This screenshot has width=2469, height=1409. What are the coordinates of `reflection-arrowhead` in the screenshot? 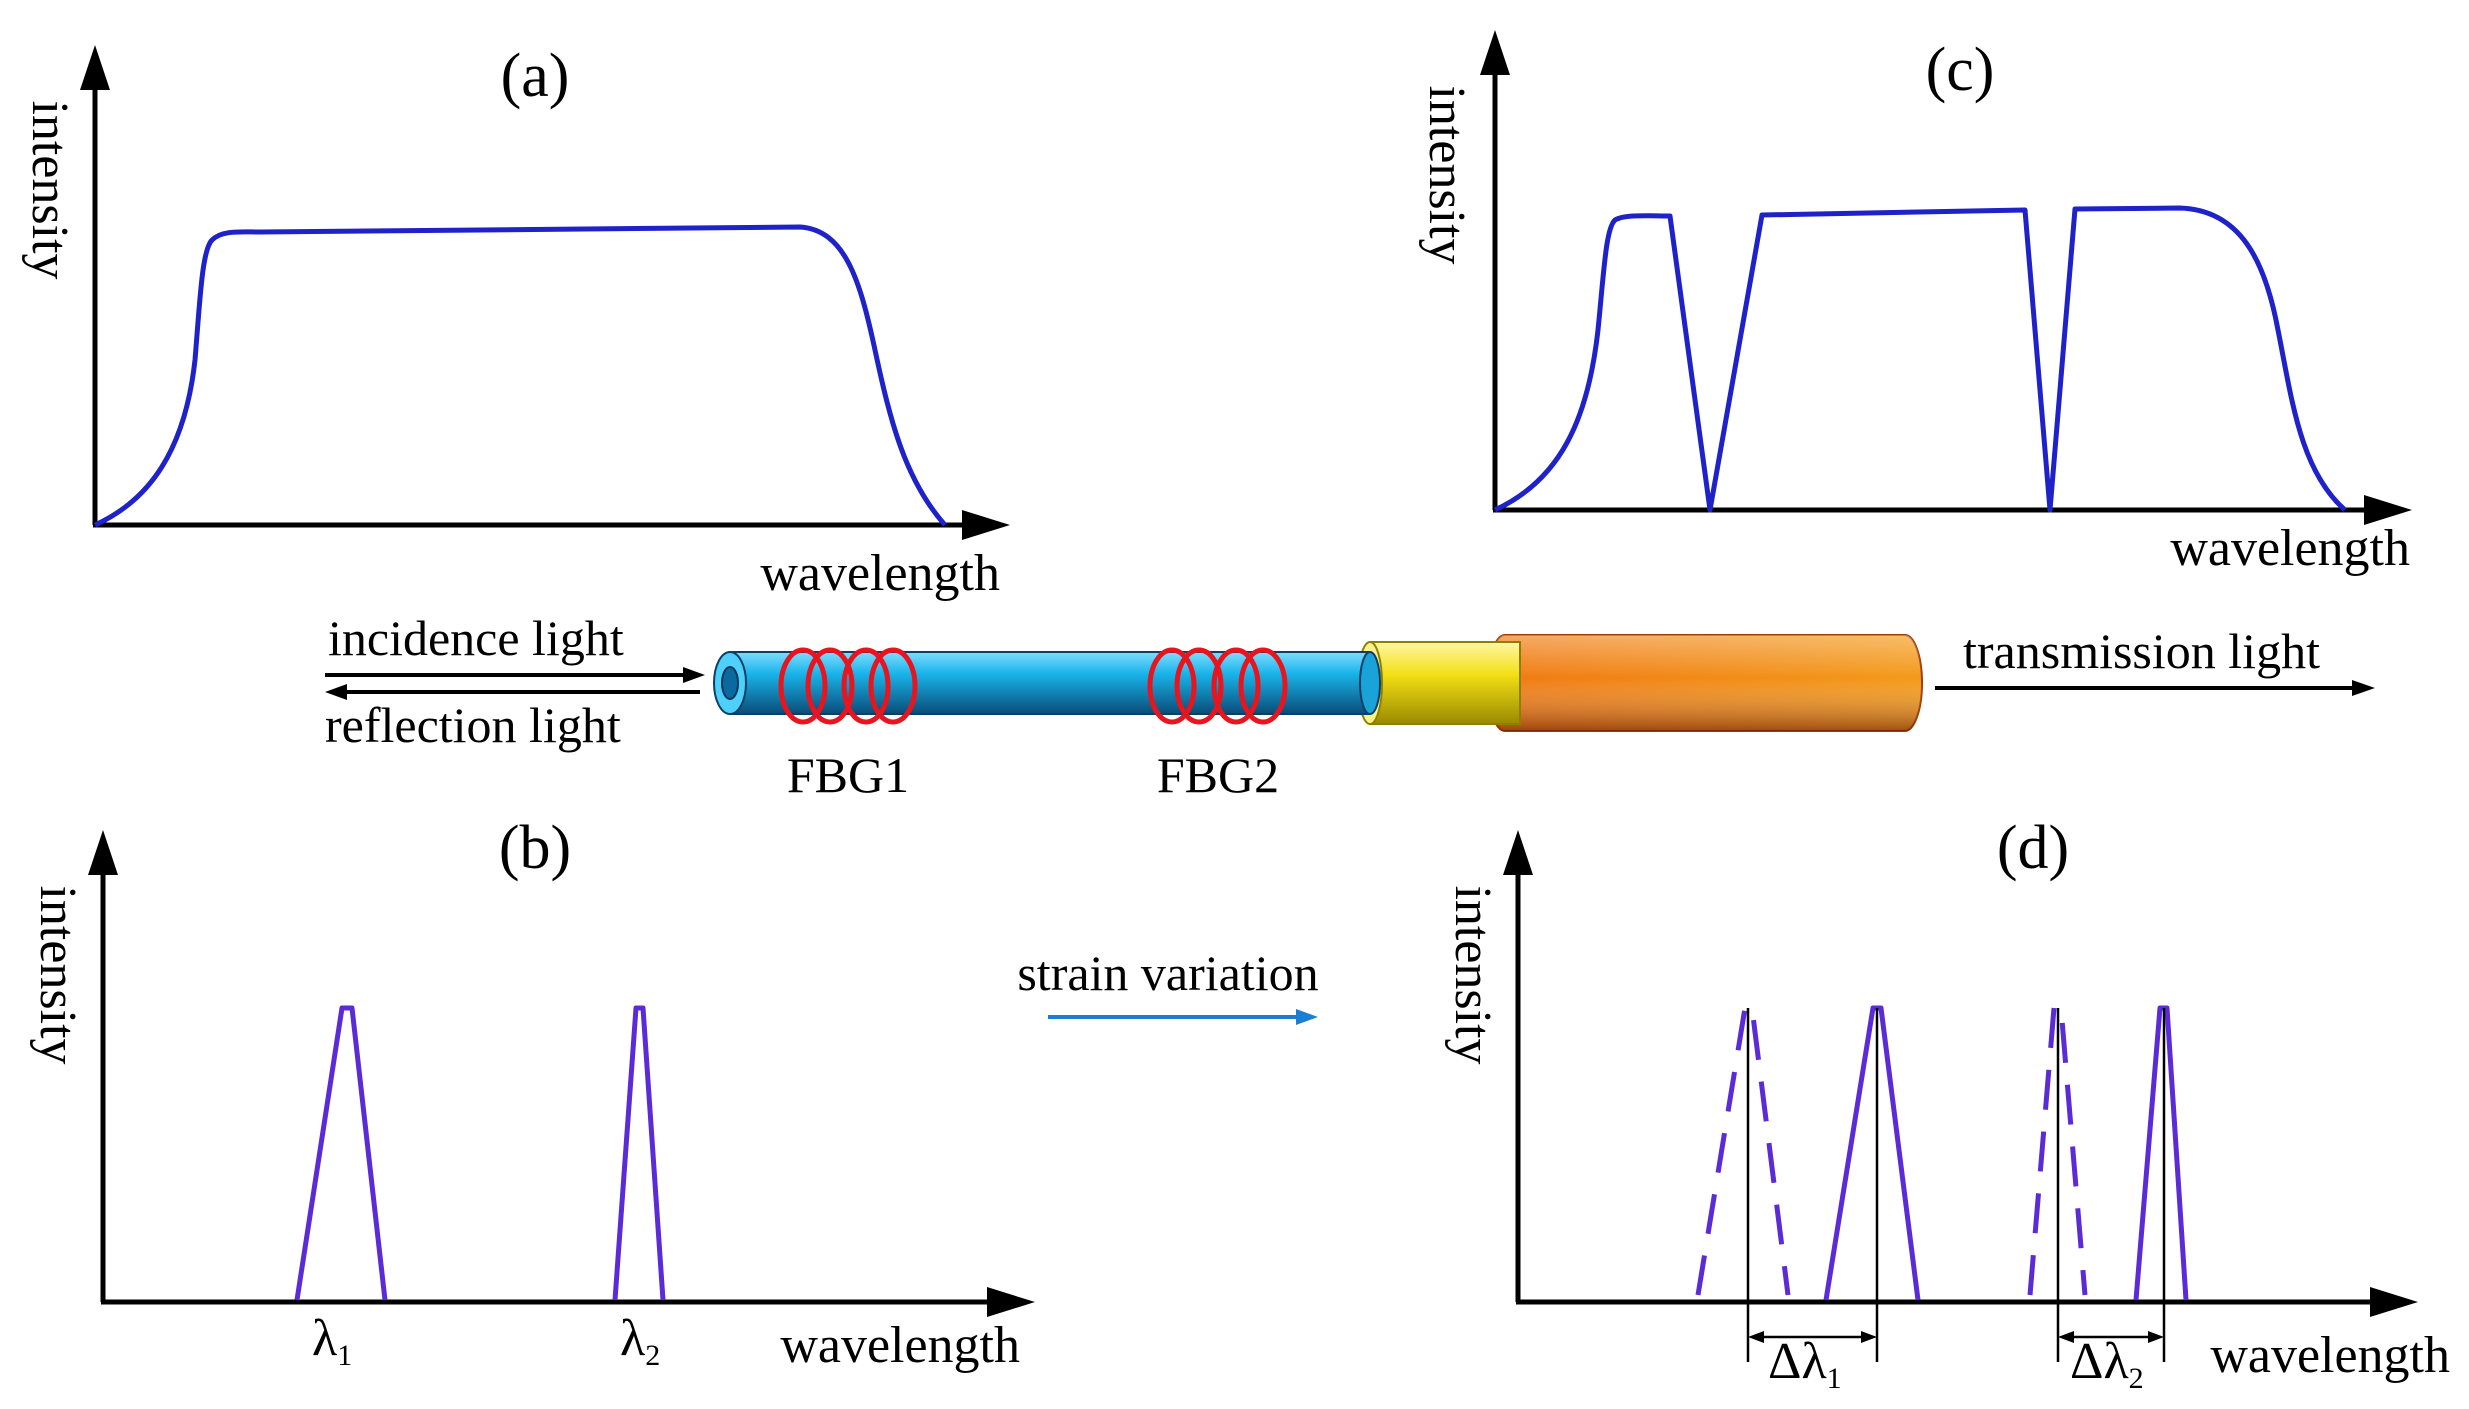 It's located at (336, 692).